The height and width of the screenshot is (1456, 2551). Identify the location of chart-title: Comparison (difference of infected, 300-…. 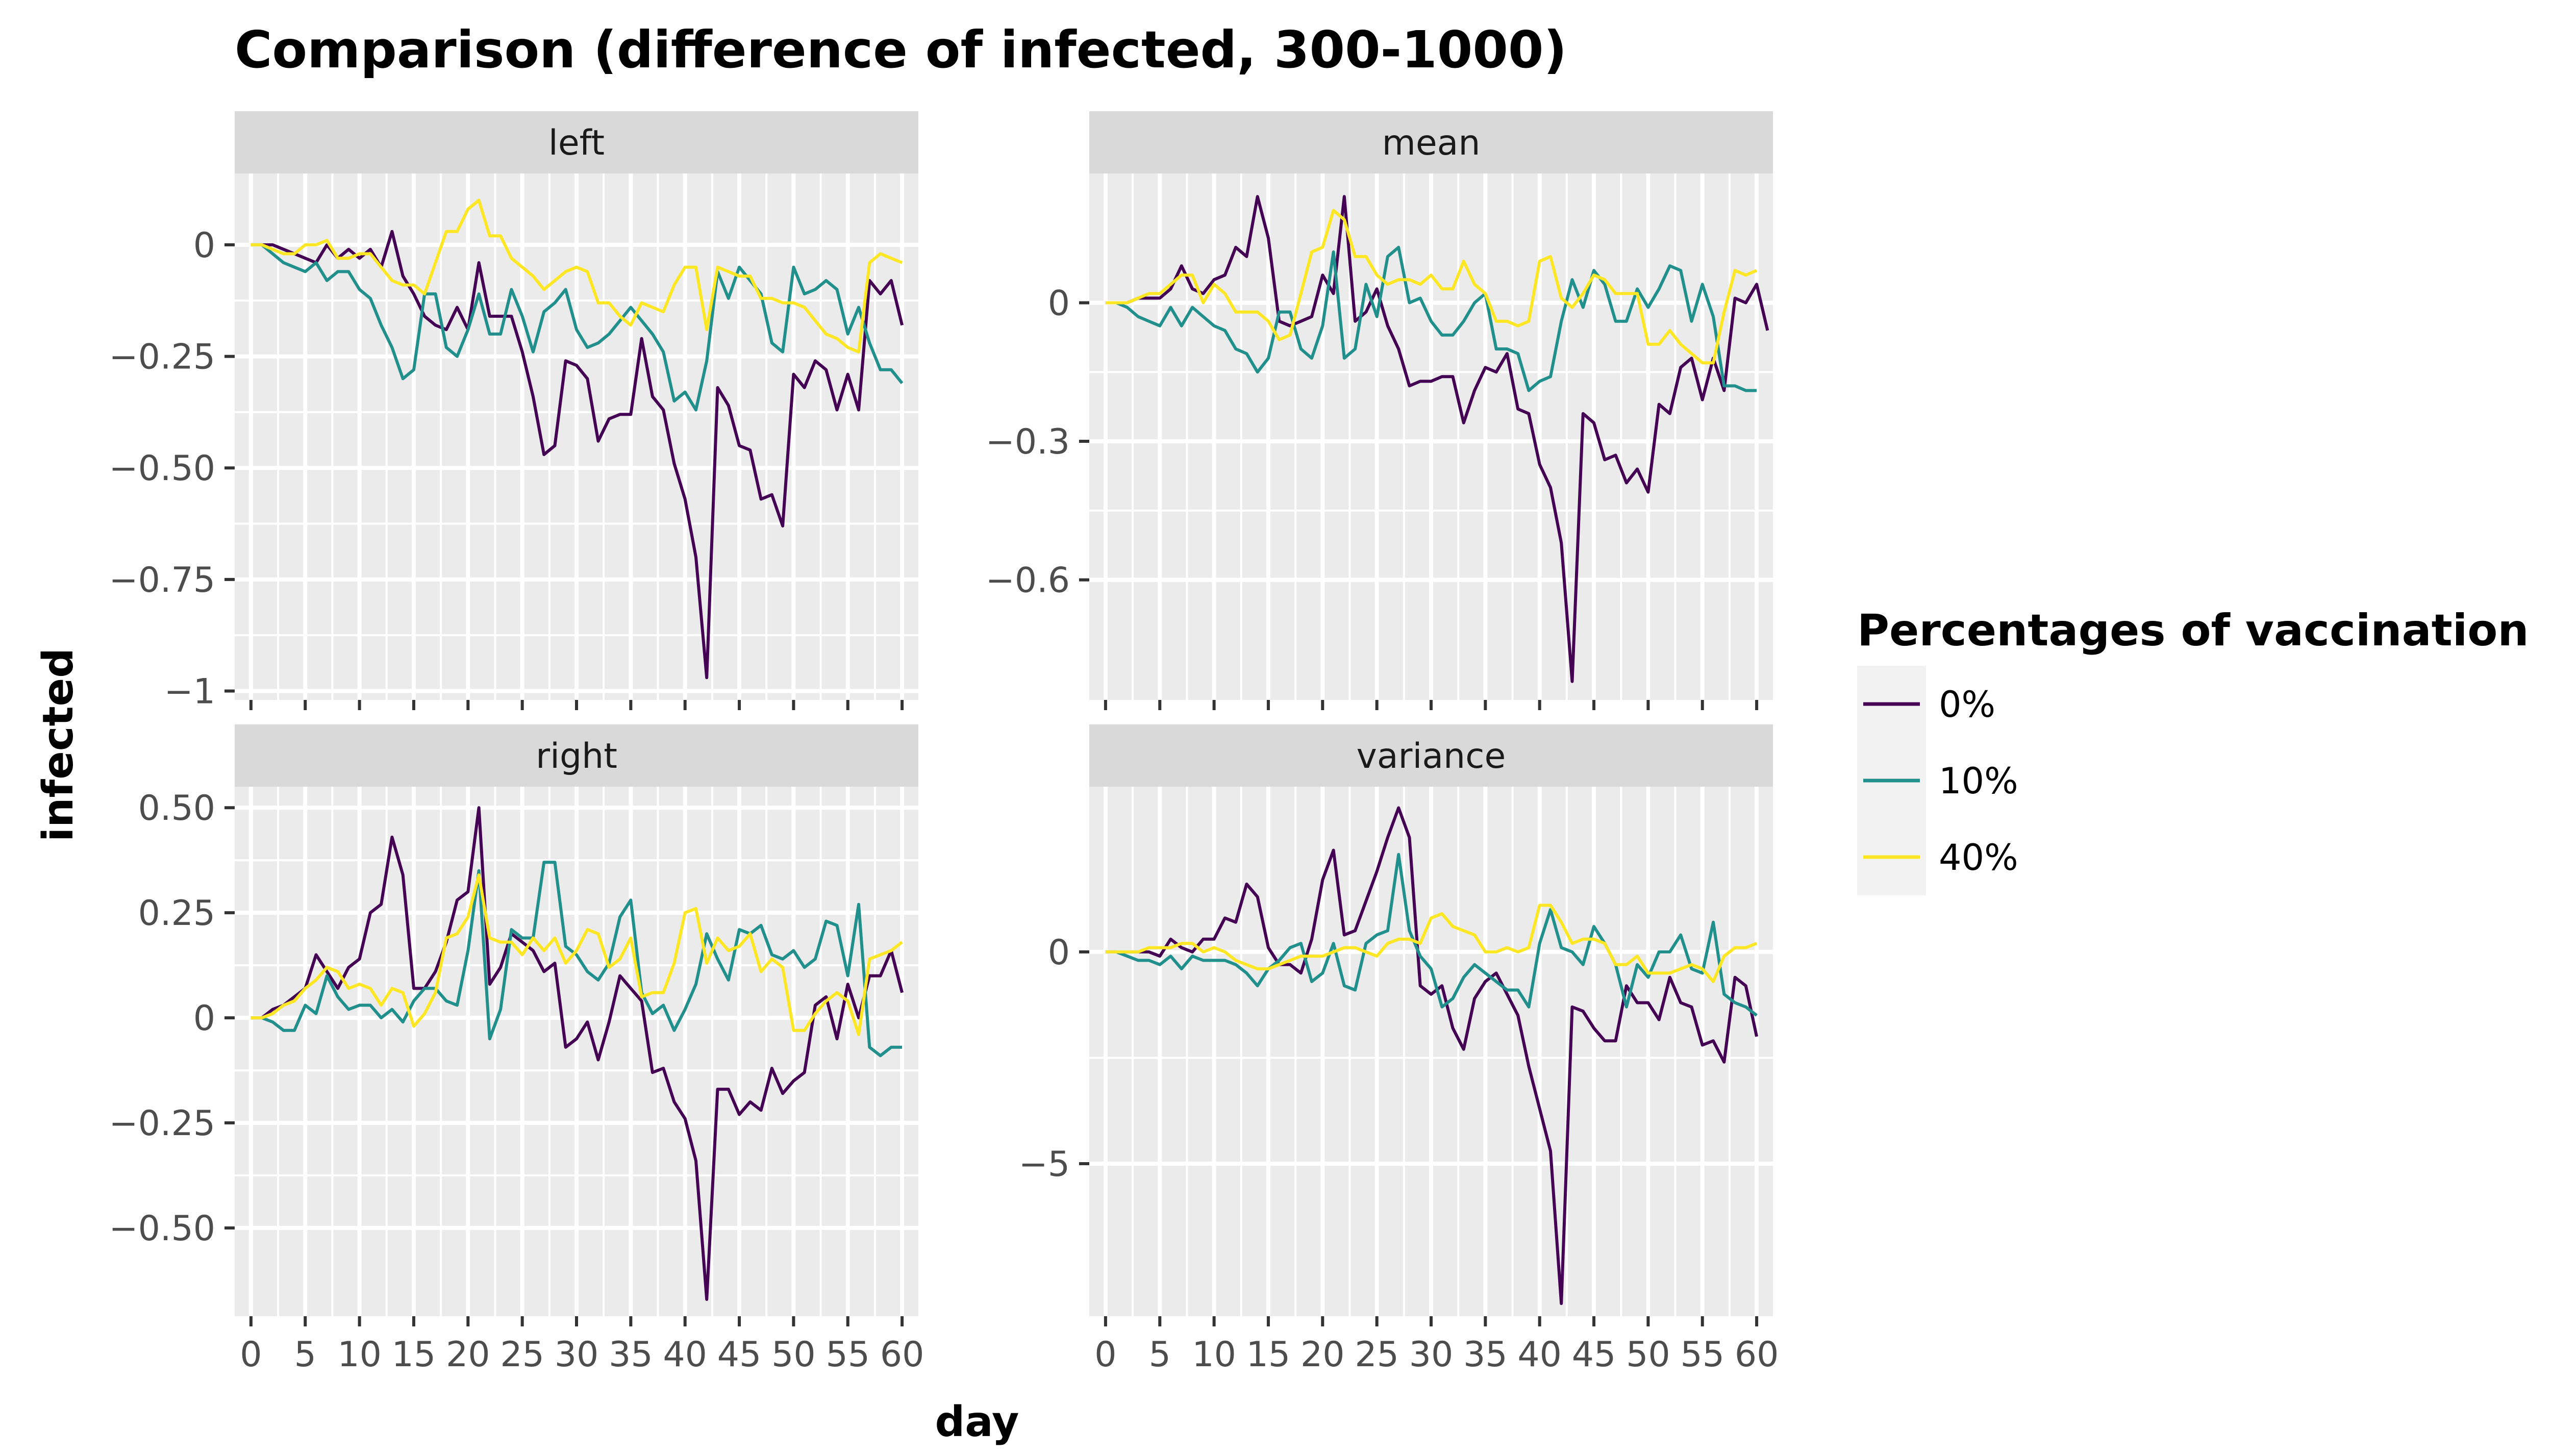
(901, 50).